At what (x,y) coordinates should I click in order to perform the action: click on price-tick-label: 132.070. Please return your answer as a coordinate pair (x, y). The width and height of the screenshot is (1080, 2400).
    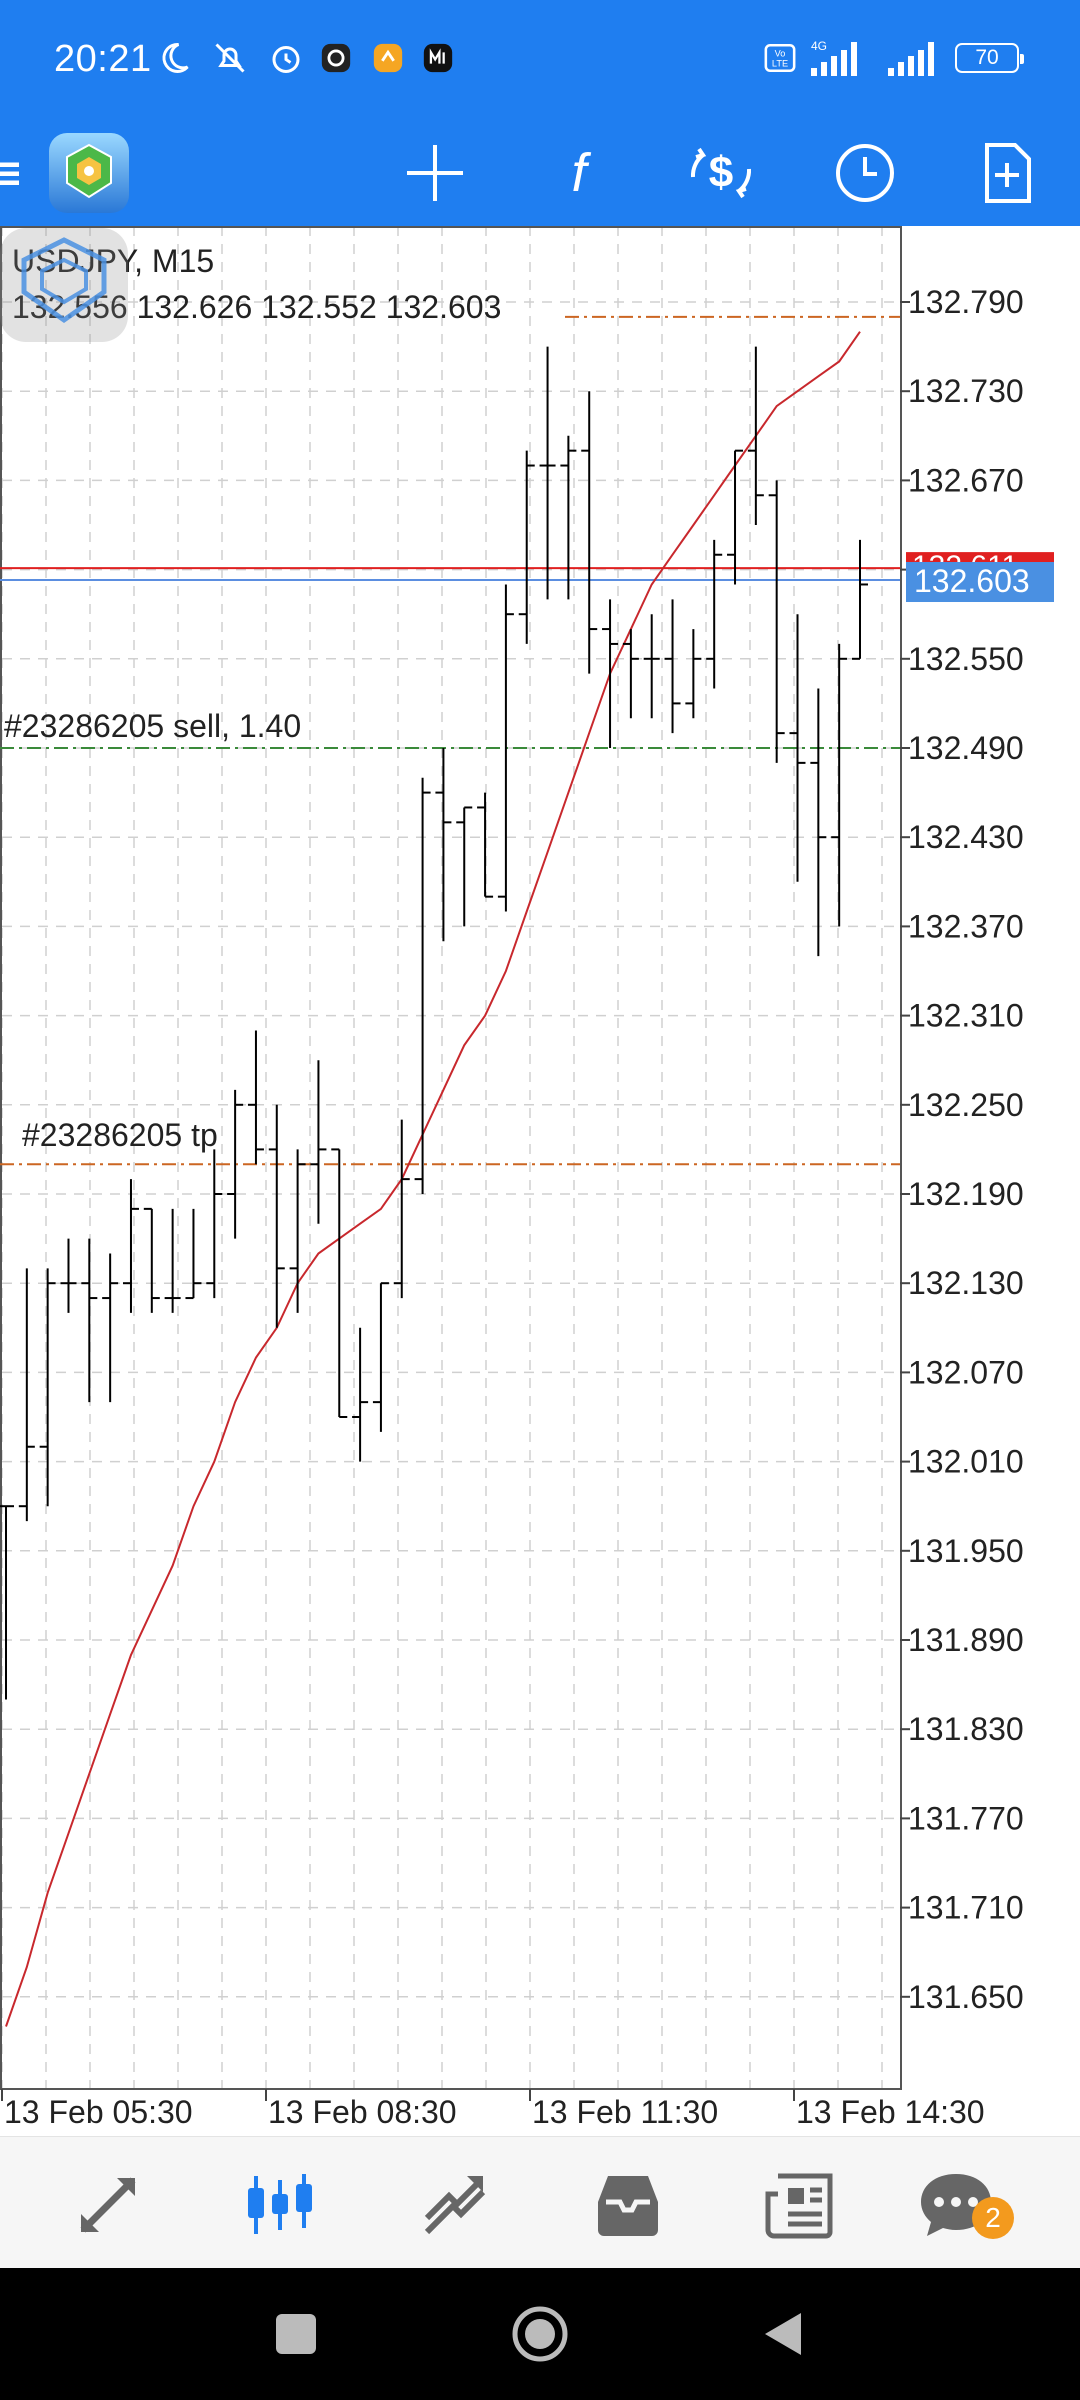
    Looking at the image, I should click on (966, 1372).